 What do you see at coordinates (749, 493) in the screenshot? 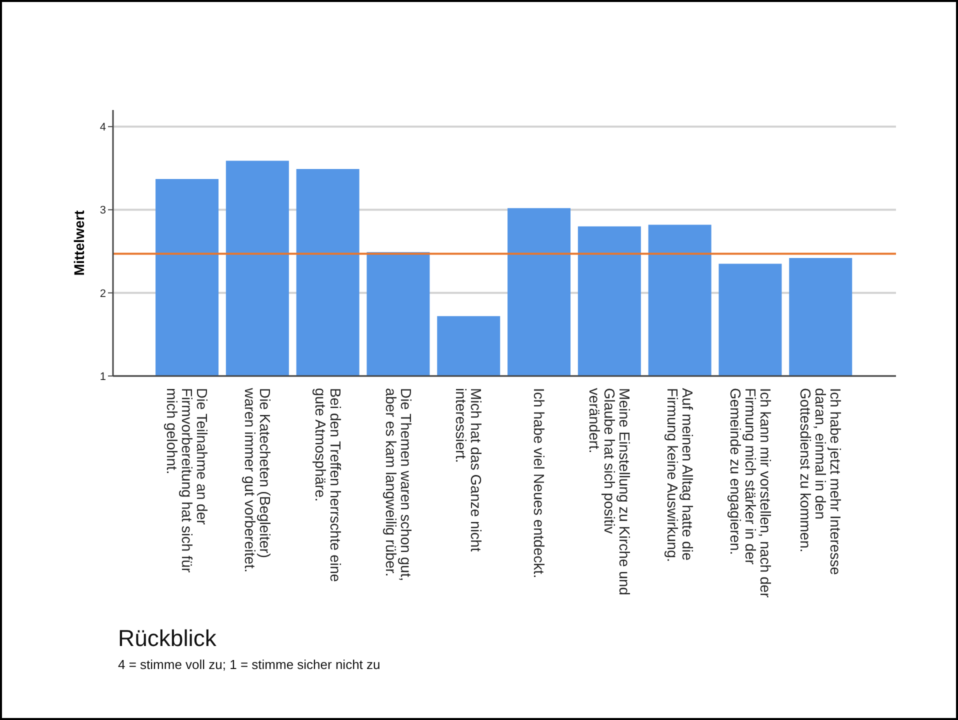
I see `x-tick-label: Ich kann mir vorstellen, nach der Firmung mich stärker in der Gemeinde zu engagieren.` at bounding box center [749, 493].